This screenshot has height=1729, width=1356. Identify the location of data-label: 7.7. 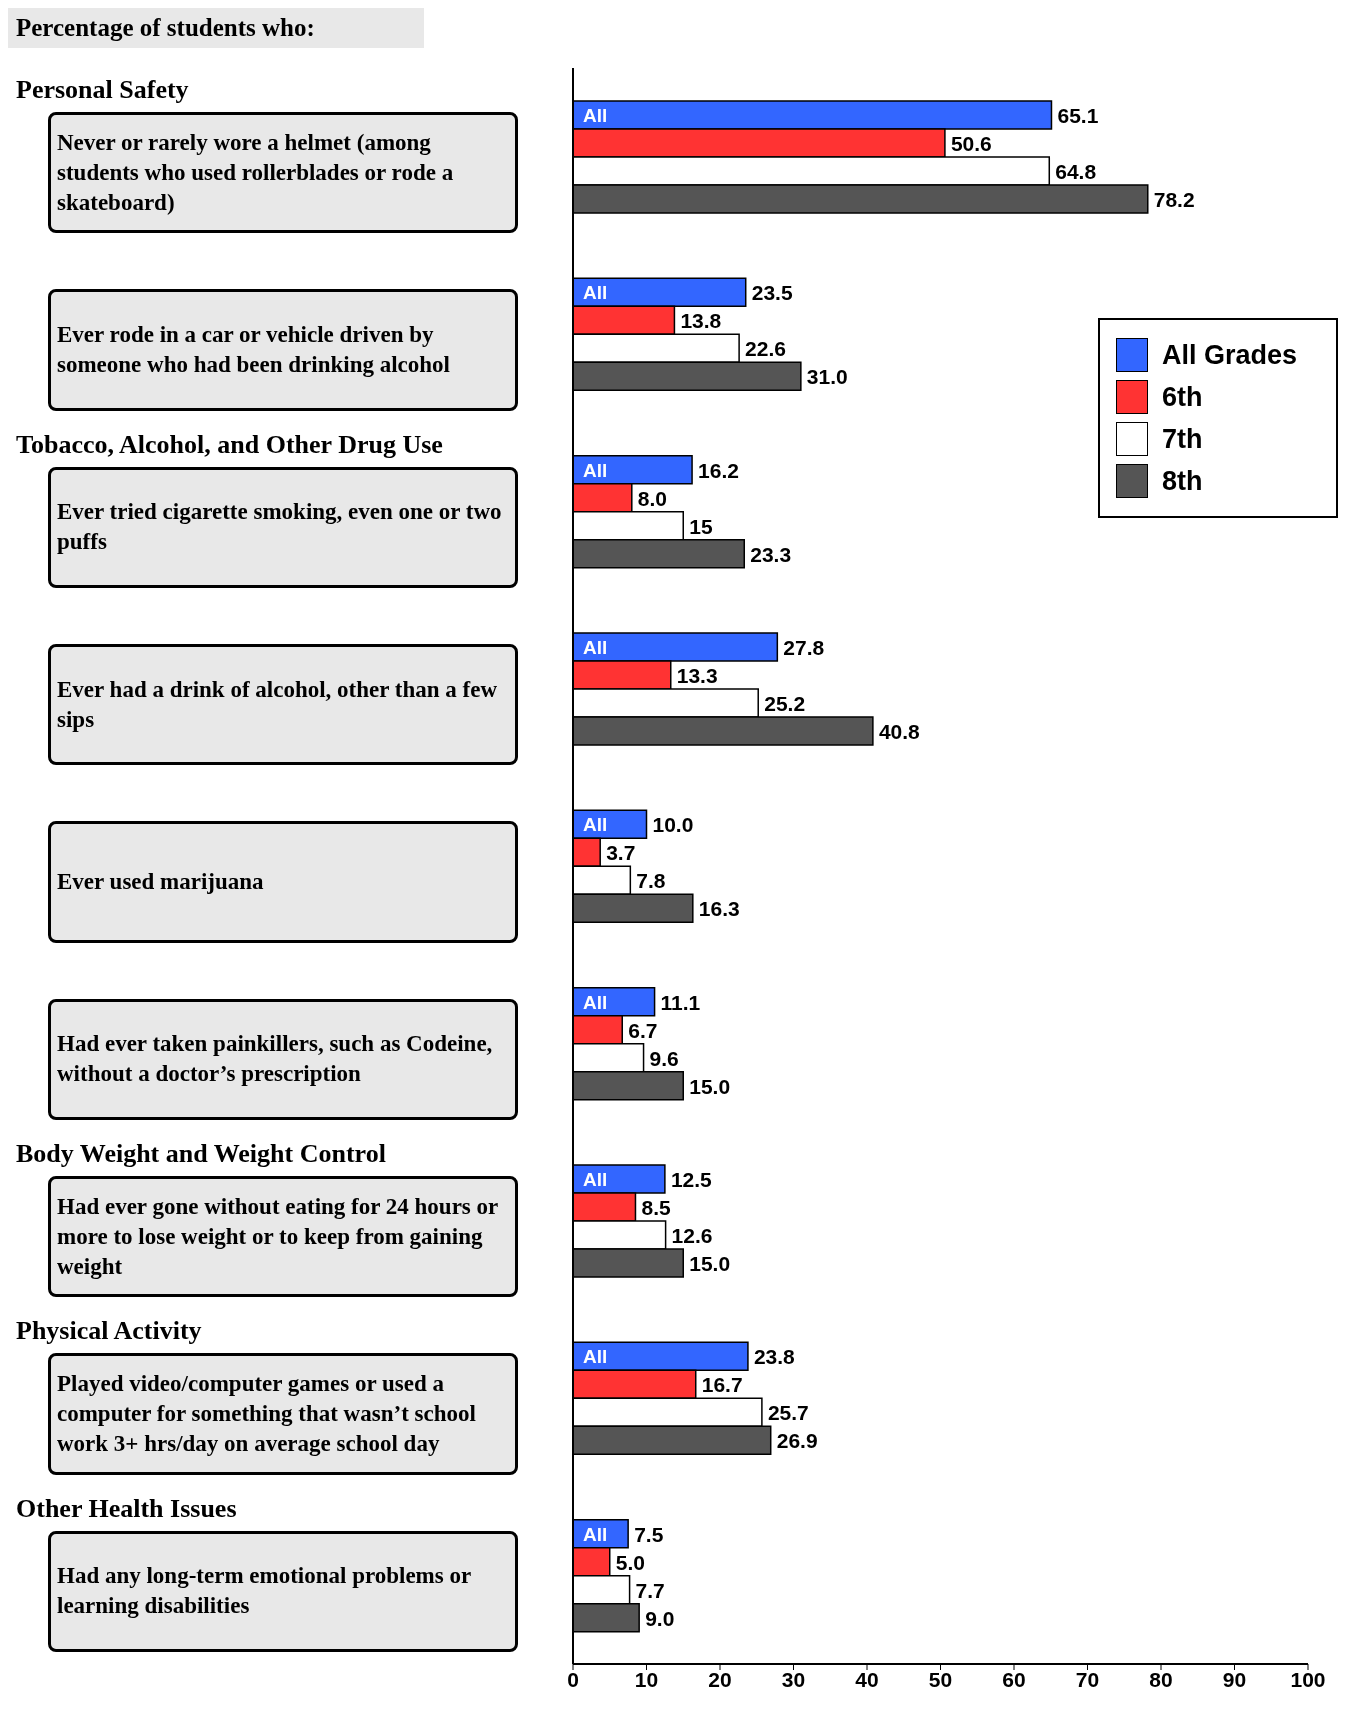
(650, 1590).